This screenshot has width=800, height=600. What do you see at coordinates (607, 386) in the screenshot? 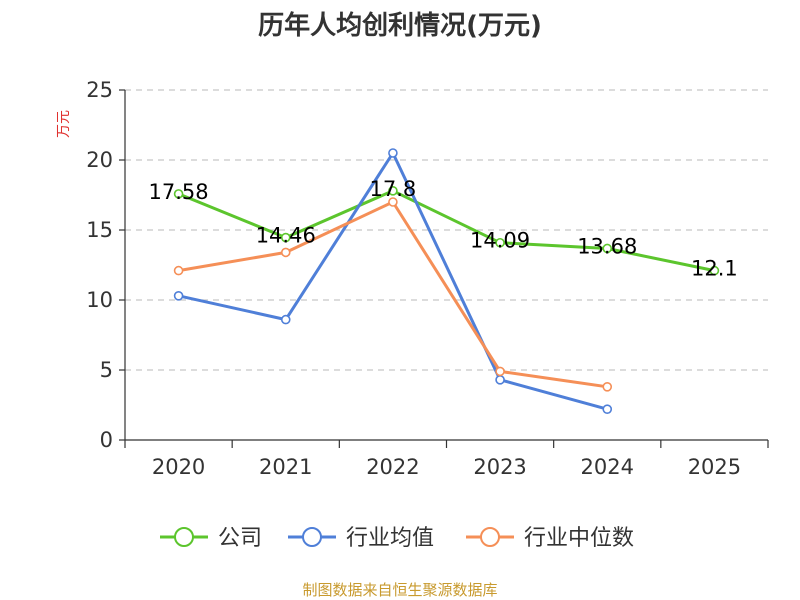
I see `point-2-2024` at bounding box center [607, 386].